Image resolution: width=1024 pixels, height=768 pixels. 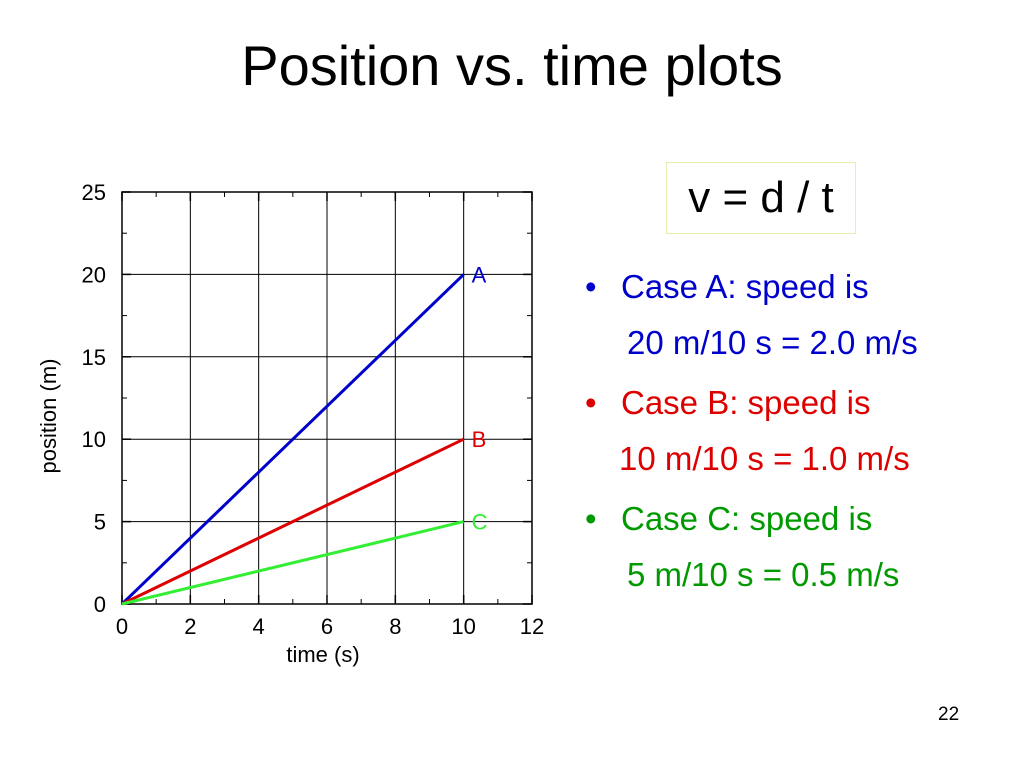 I want to click on series-label-c: C, so click(x=480, y=522).